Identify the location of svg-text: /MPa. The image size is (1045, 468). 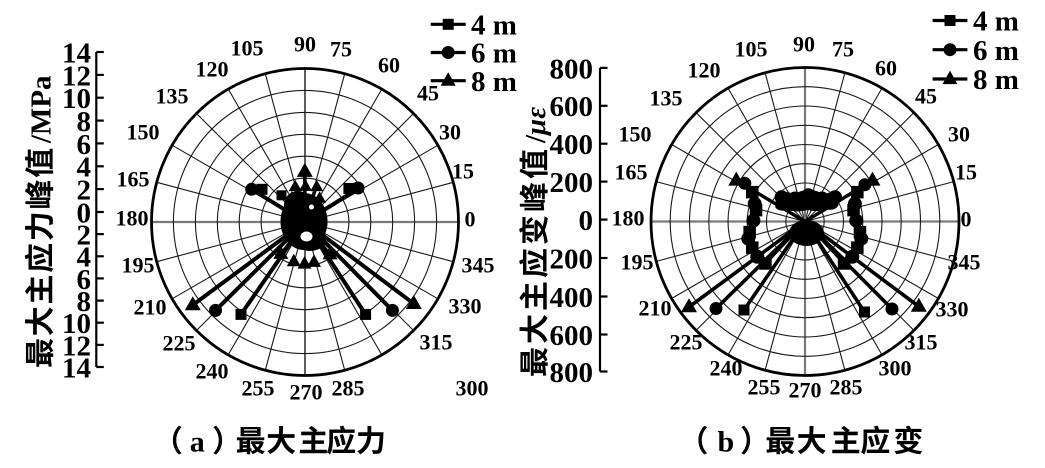
(42, 109).